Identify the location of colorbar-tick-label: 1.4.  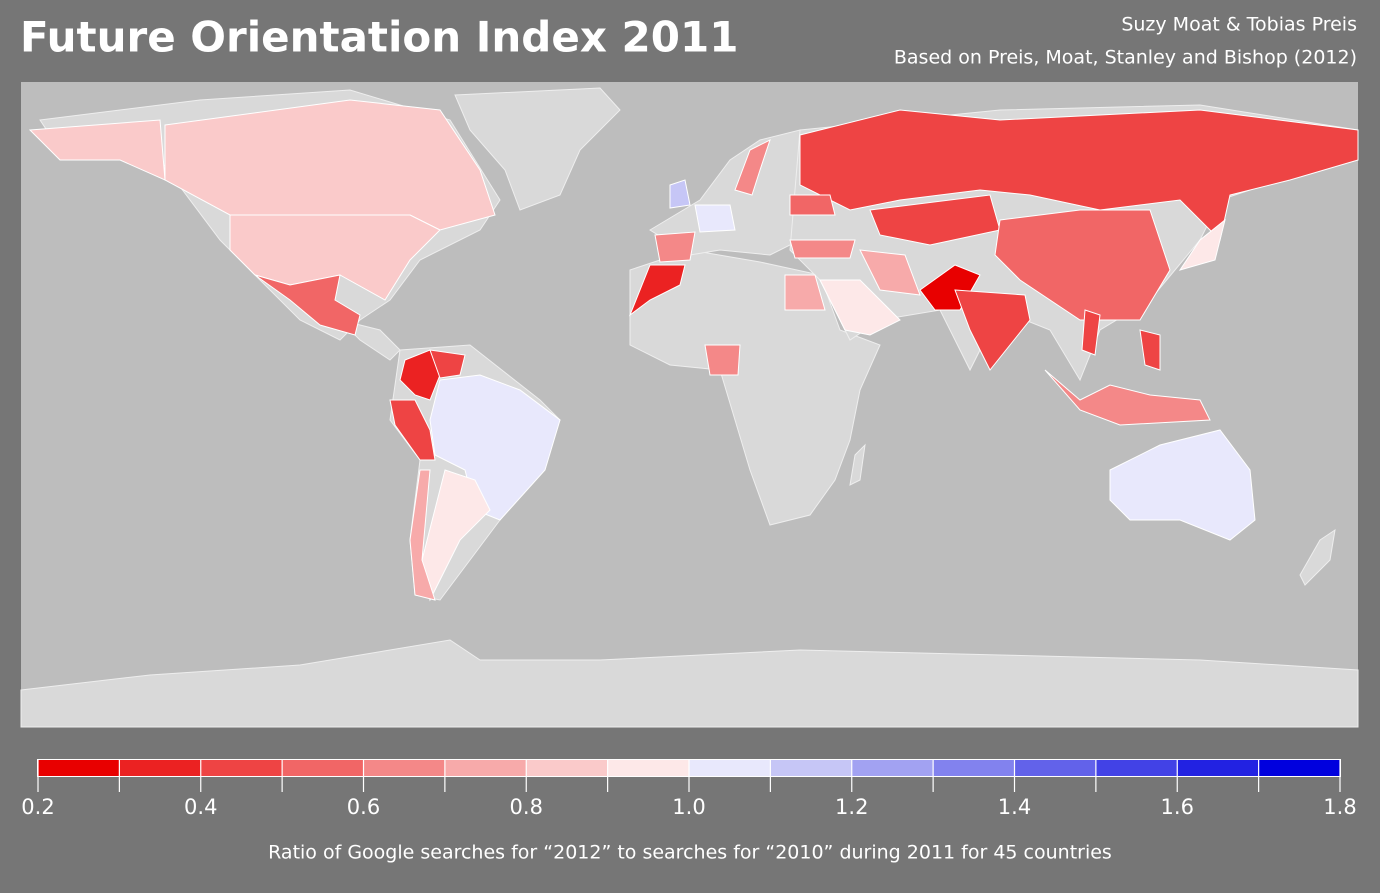
(1014, 807).